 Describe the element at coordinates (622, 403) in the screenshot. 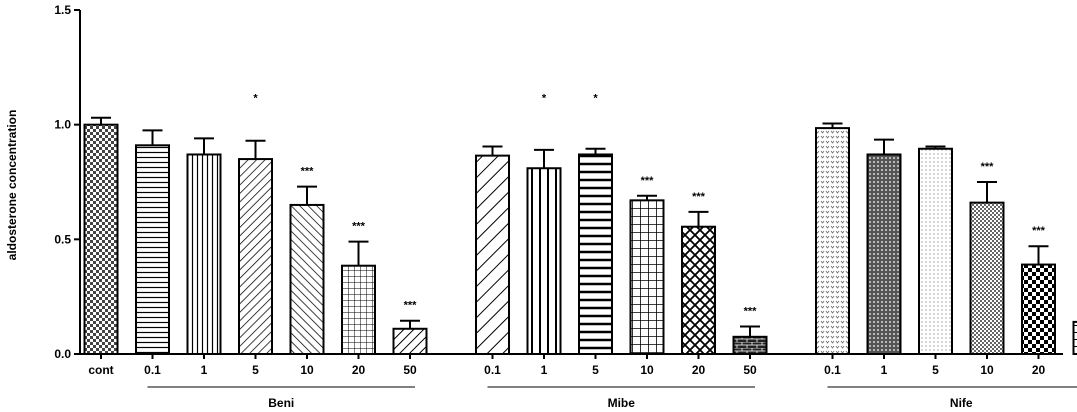

I see `group-label: Mibe` at that location.